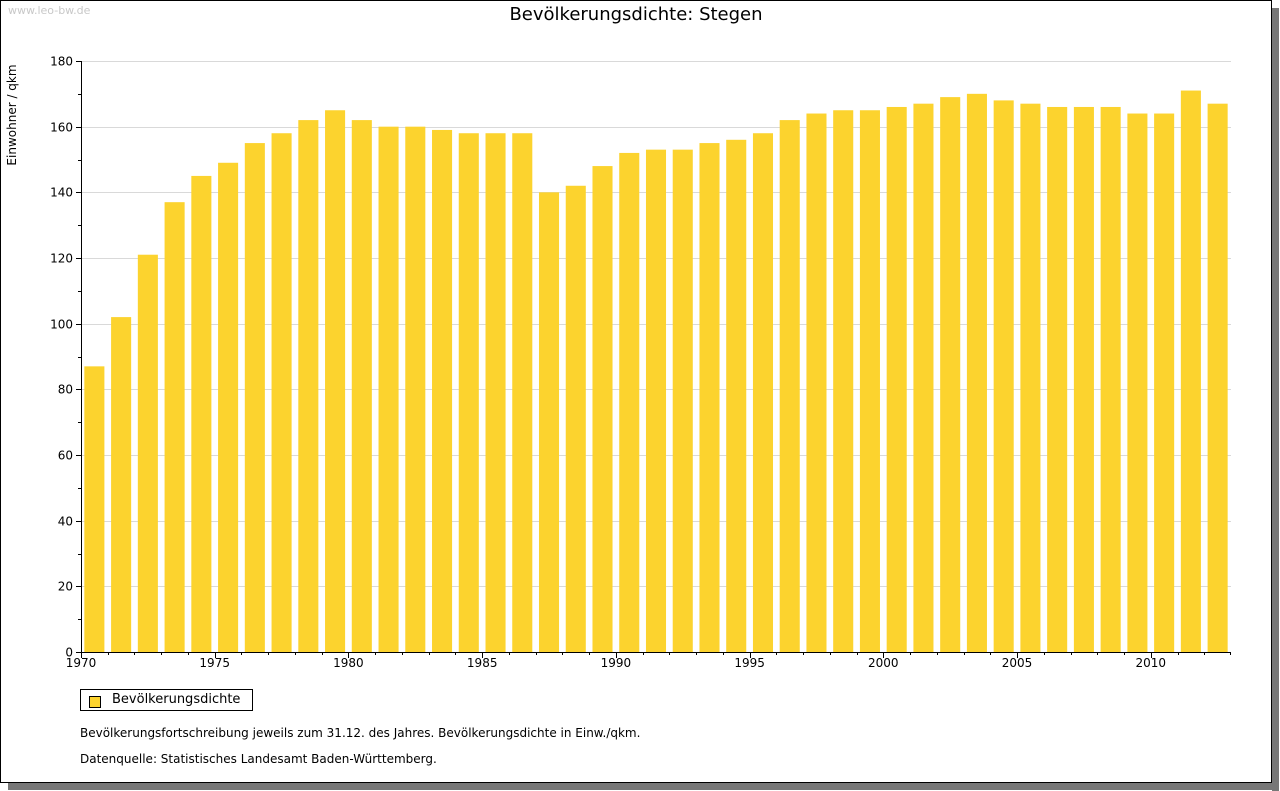 This screenshot has height=791, width=1280. Describe the element at coordinates (281, 393) in the screenshot. I see `bar-1977` at that location.